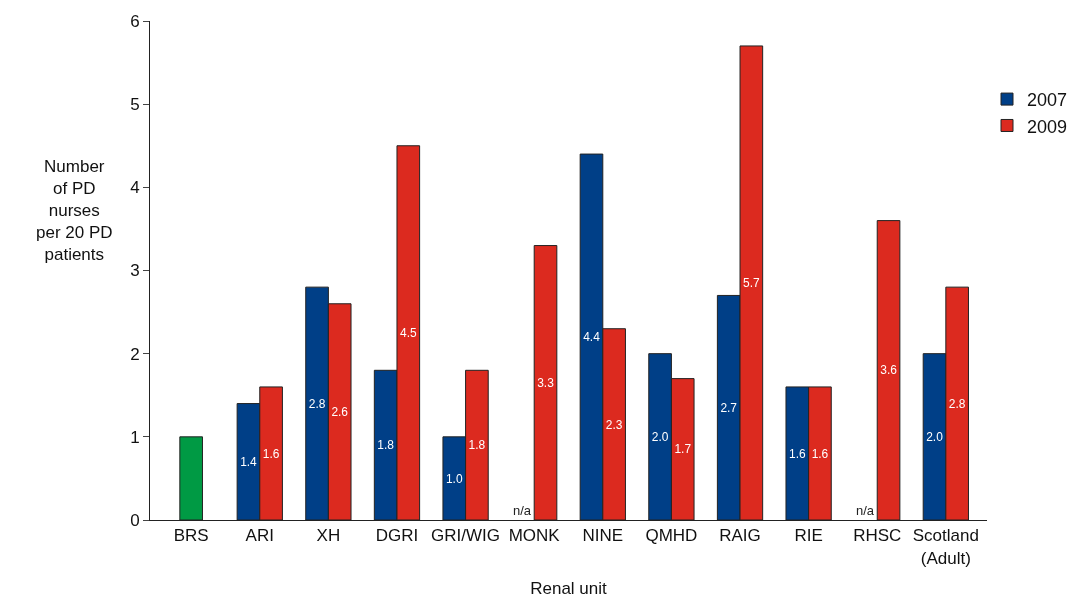 Image resolution: width=1085 pixels, height=606 pixels. What do you see at coordinates (592, 337) in the screenshot?
I see `data-label: 4.4` at bounding box center [592, 337].